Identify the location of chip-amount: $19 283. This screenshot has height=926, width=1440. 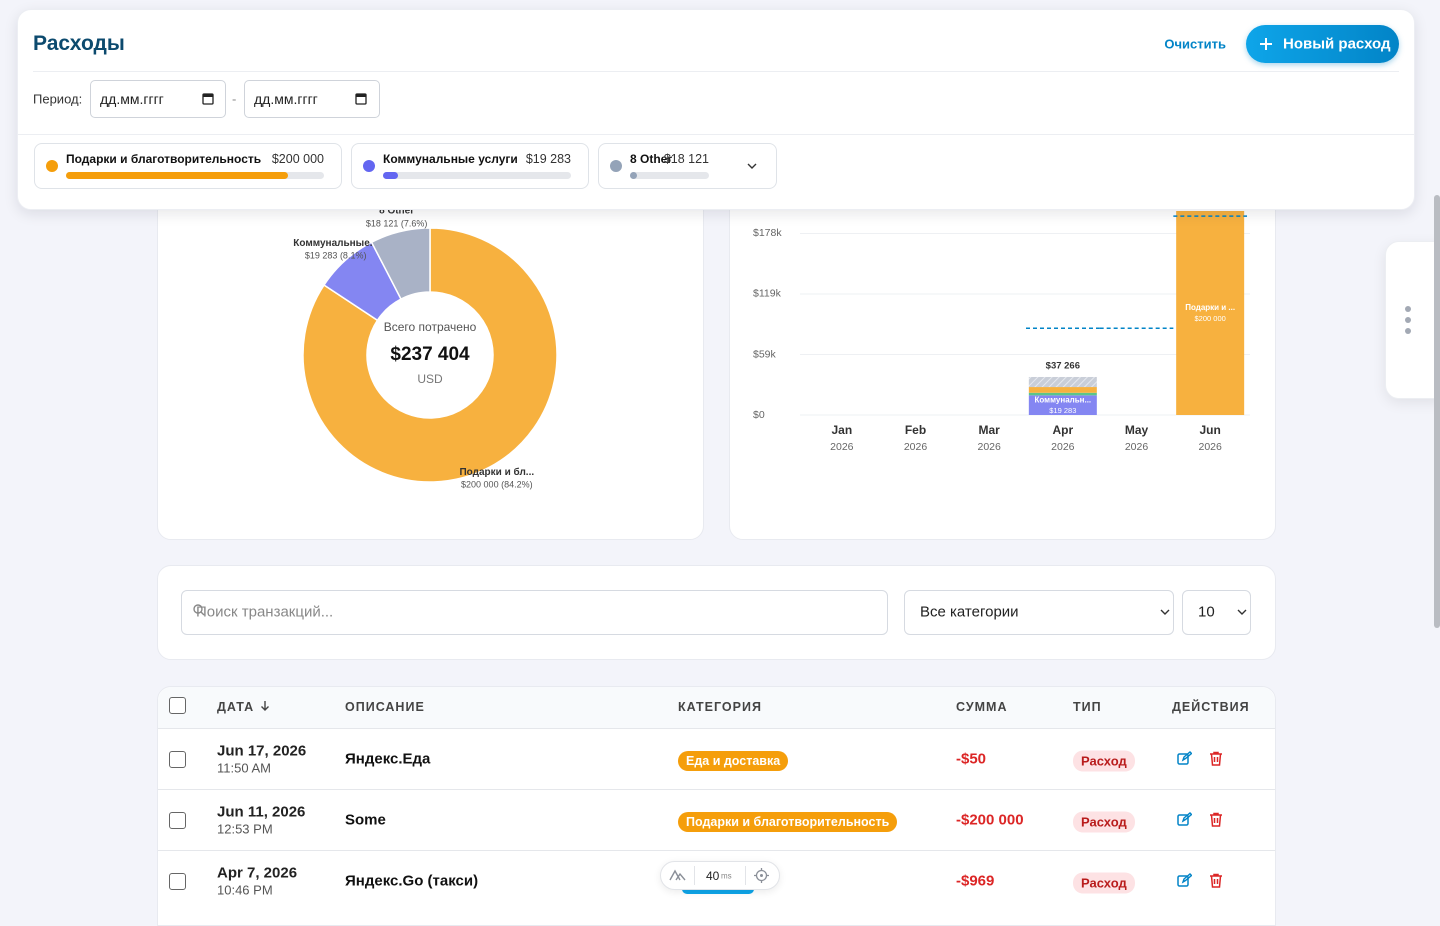
(548, 159).